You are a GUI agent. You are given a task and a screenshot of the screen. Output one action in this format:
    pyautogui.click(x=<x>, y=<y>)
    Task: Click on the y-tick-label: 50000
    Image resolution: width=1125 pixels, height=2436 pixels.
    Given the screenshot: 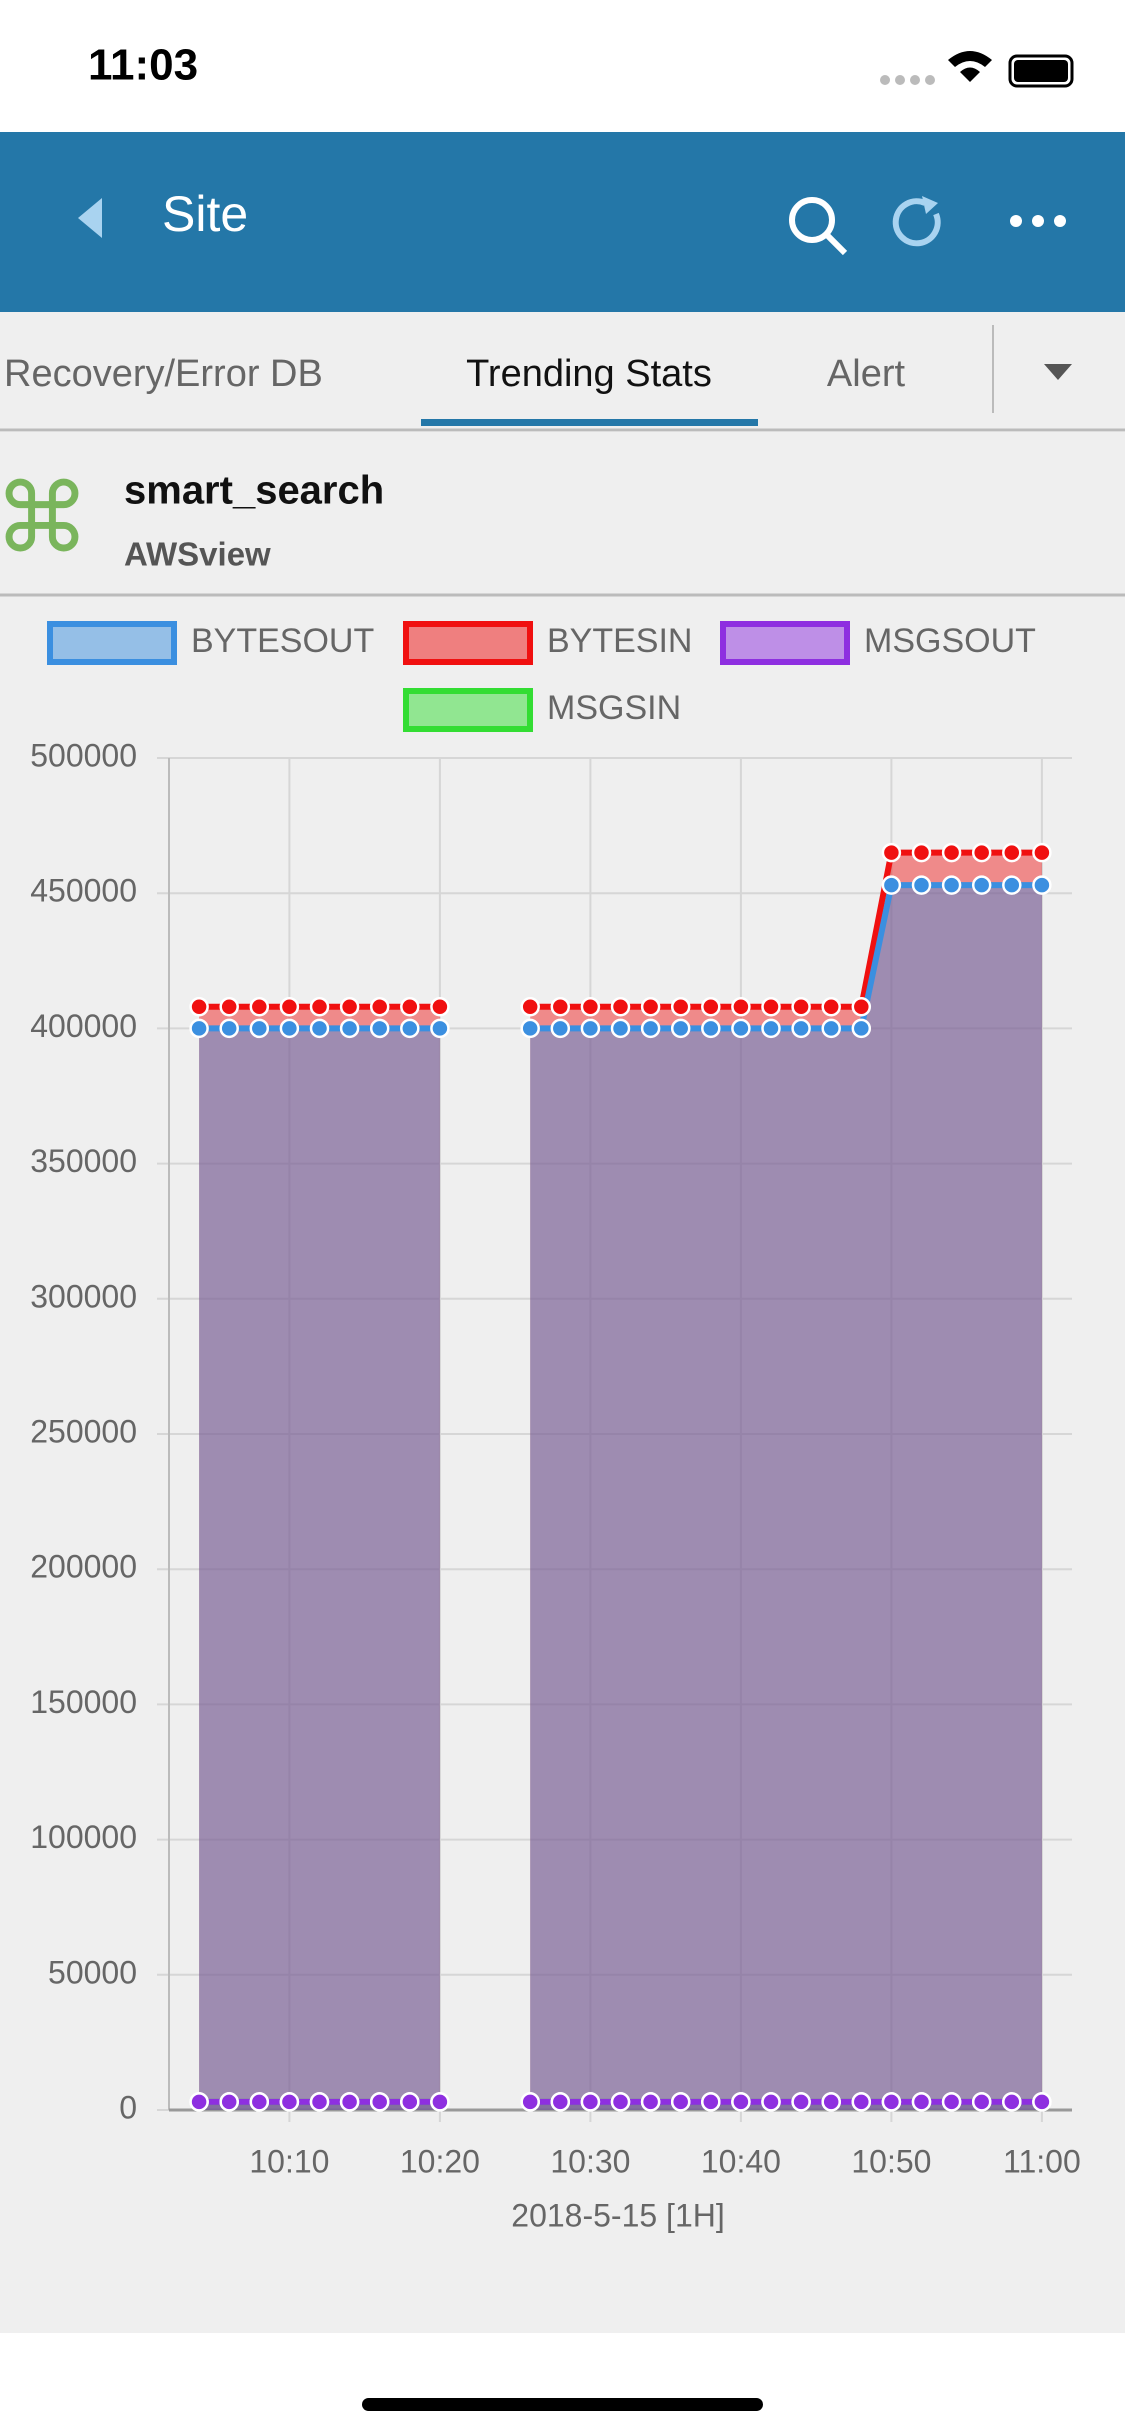 What is the action you would take?
    pyautogui.click(x=92, y=1972)
    